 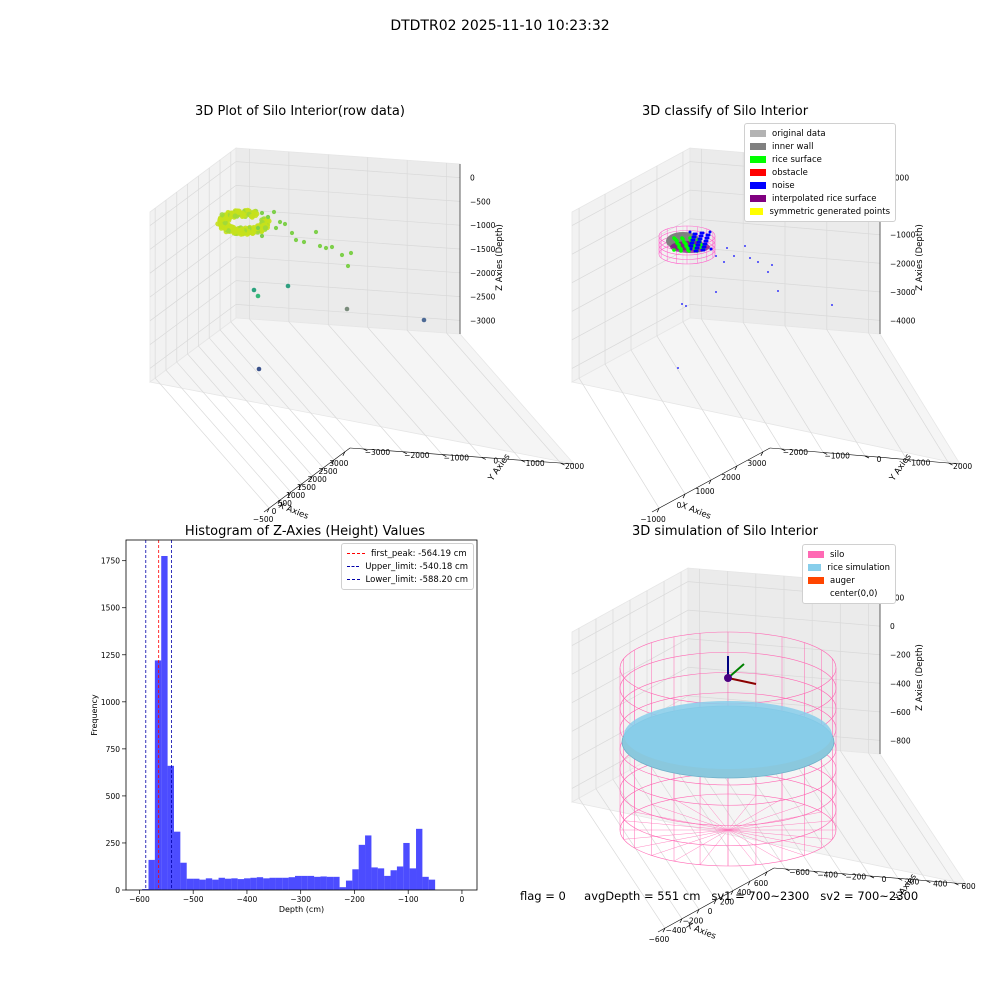 What do you see at coordinates (408, 899) in the screenshot?
I see `hist-x-tick-label: −100` at bounding box center [408, 899].